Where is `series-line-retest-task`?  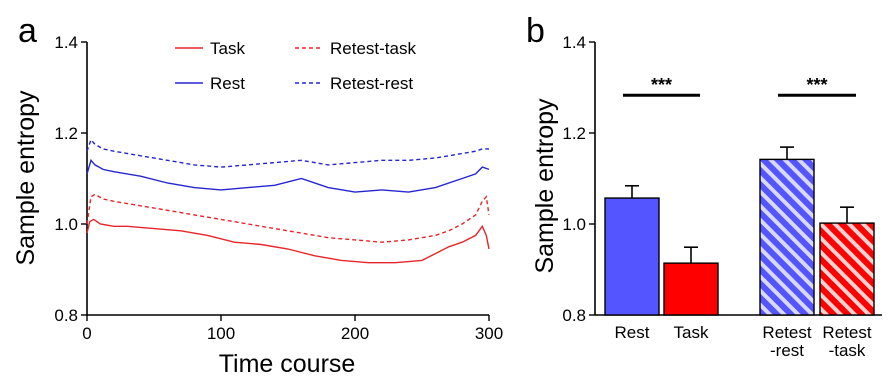
series-line-retest-task is located at coordinates (288, 218).